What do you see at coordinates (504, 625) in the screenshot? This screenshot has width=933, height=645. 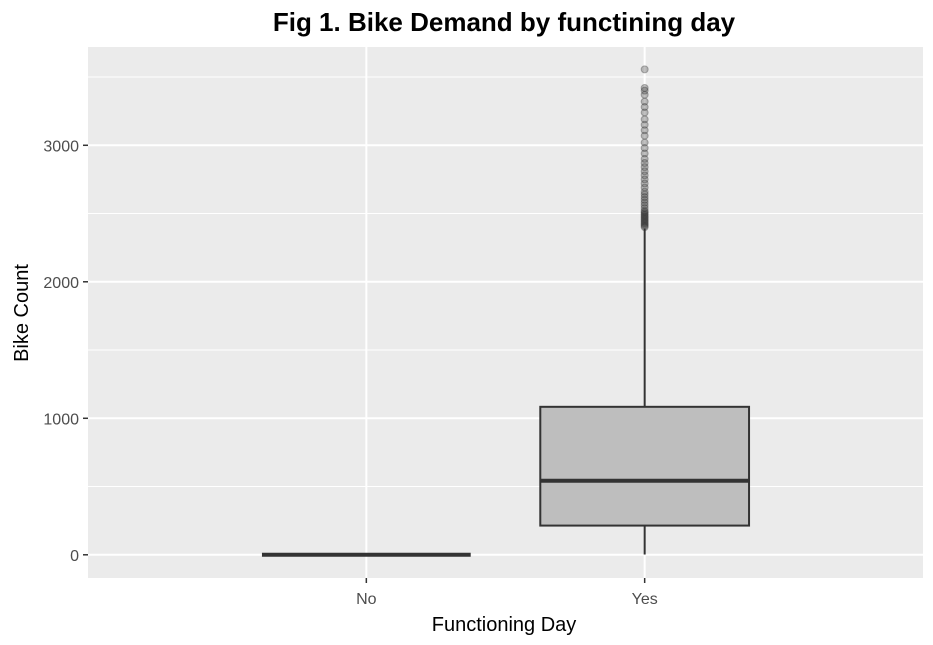 I see `x-axis-title: Functioning Day` at bounding box center [504, 625].